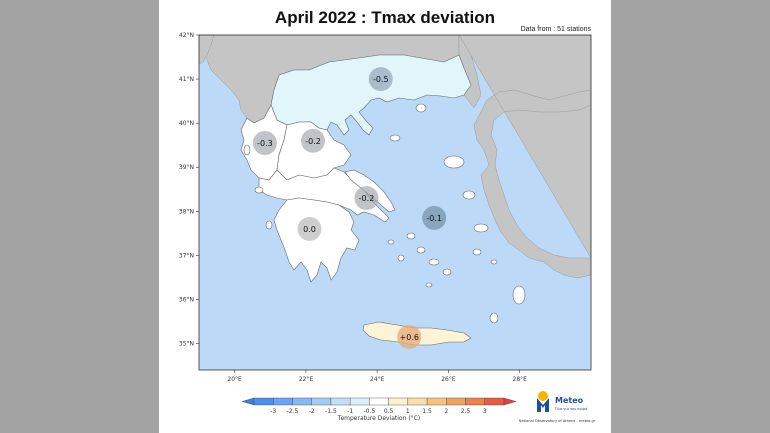  I want to click on colorbar-tick-label: -3, so click(273, 411).